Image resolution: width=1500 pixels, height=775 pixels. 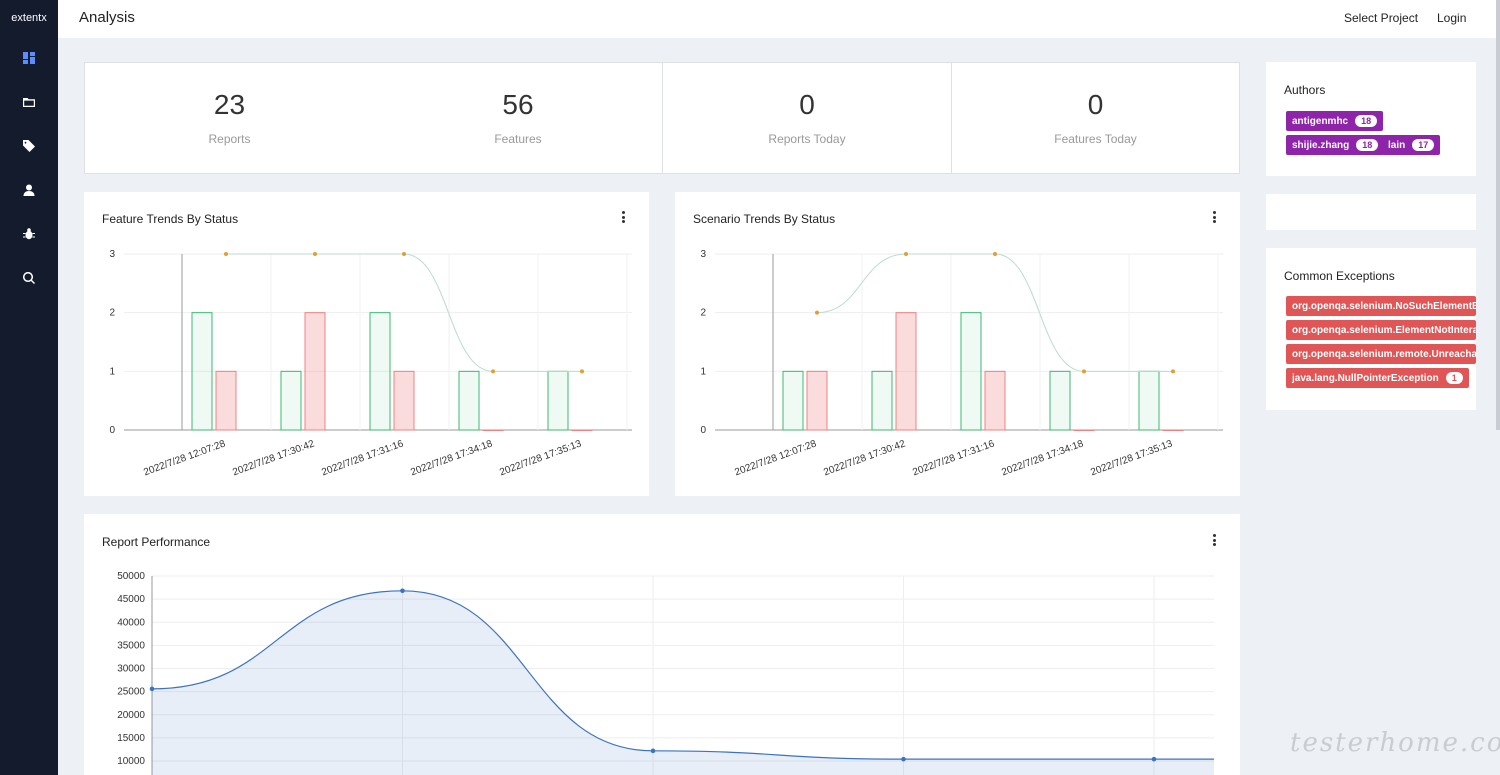 I want to click on y-tick-label: 35000, so click(x=131, y=645).